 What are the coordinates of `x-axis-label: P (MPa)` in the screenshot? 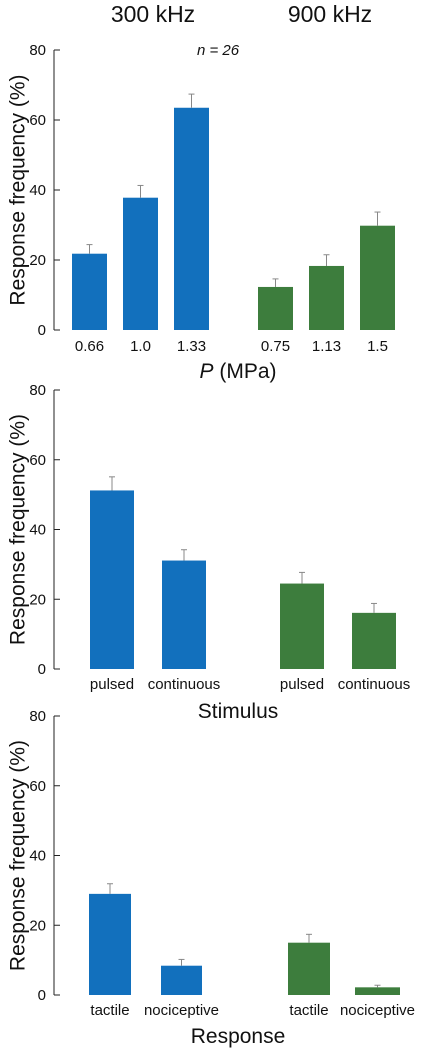 It's located at (237, 371).